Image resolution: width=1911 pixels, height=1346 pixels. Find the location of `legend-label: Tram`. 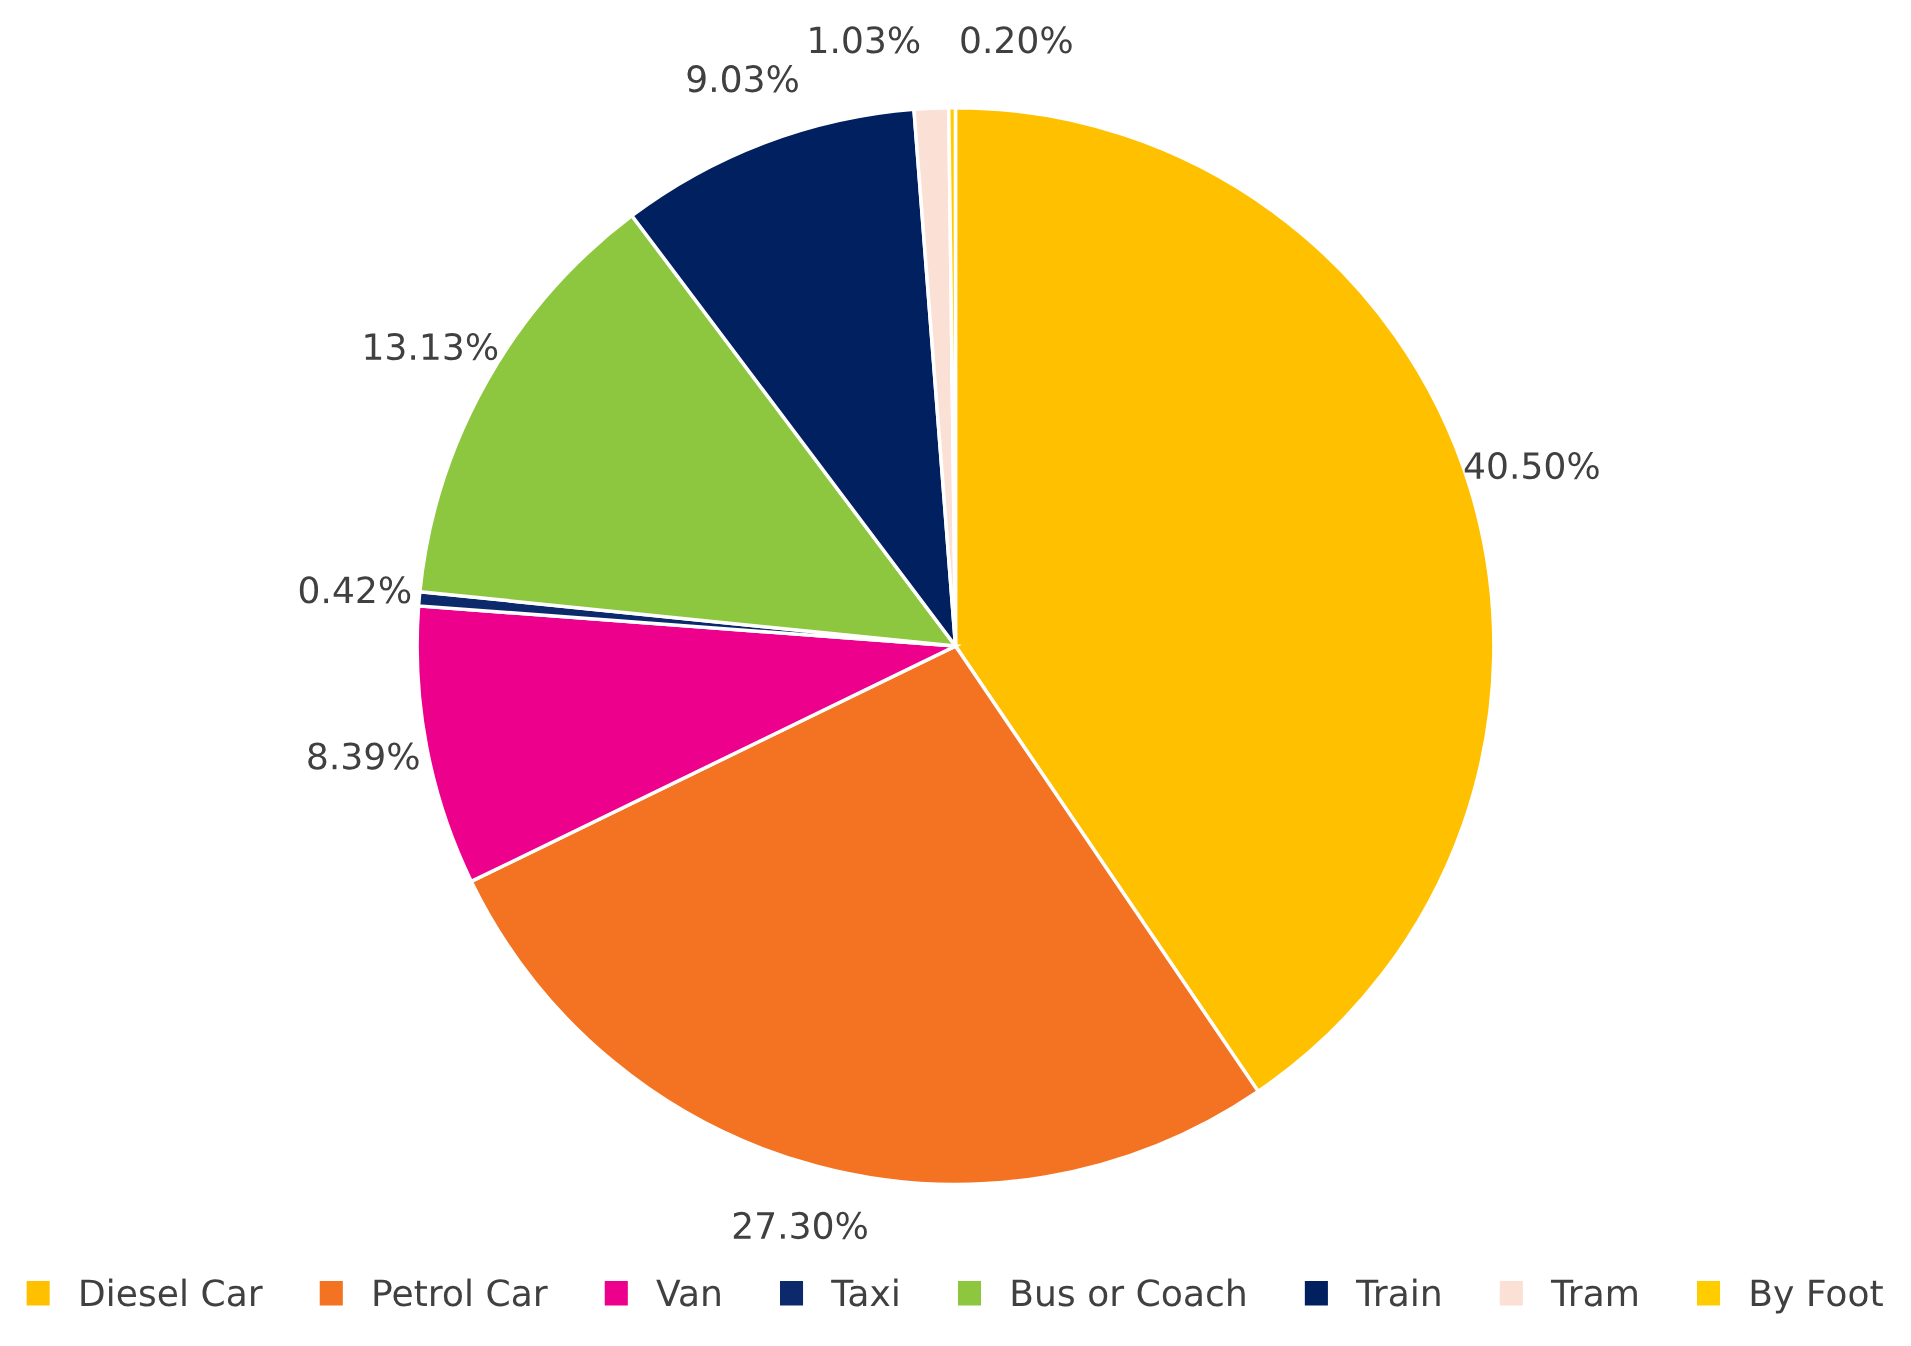

legend-label: Tram is located at coordinates (1593, 1293).